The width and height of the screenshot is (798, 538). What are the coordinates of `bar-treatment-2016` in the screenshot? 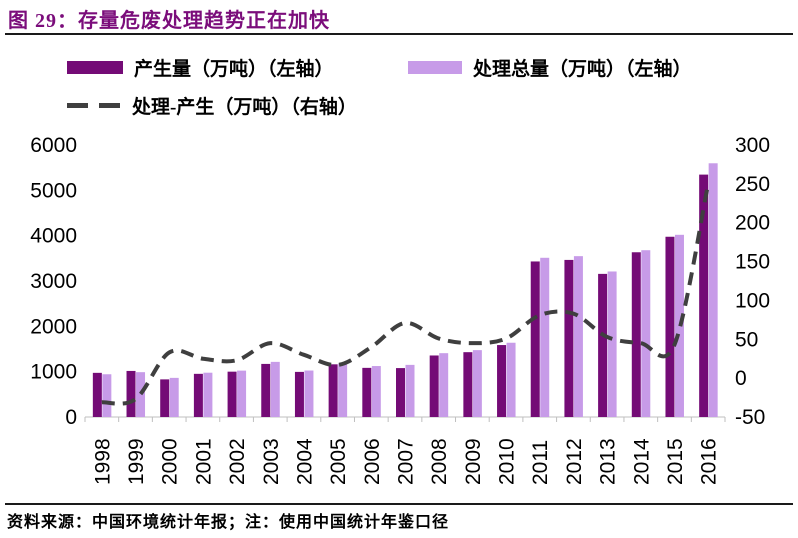 It's located at (713, 290).